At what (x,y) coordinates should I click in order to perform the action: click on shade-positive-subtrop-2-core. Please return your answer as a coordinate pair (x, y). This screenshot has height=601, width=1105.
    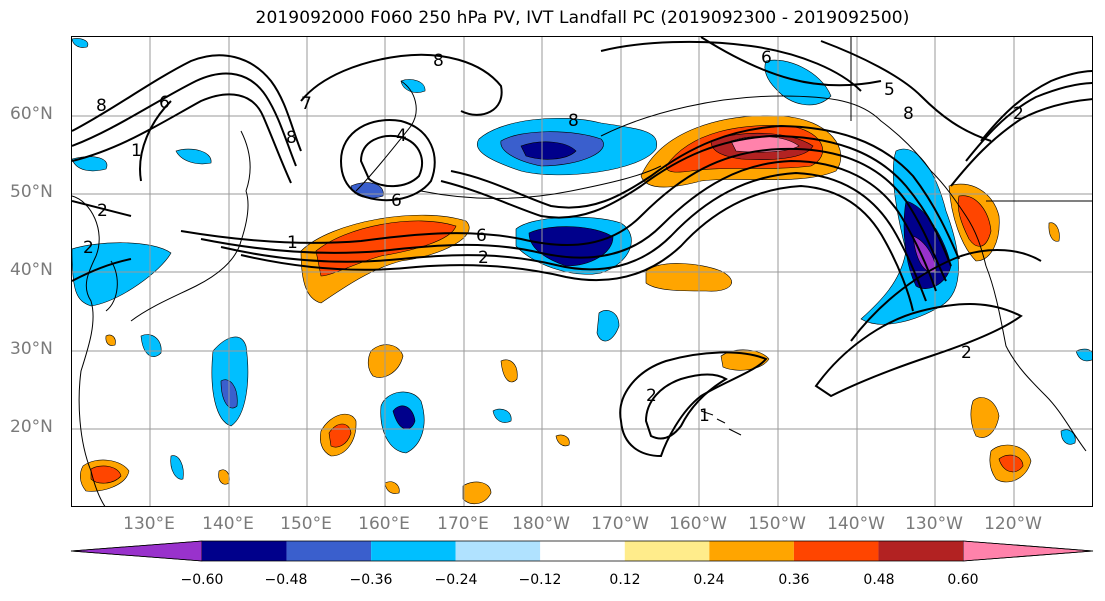
    Looking at the image, I should click on (340, 435).